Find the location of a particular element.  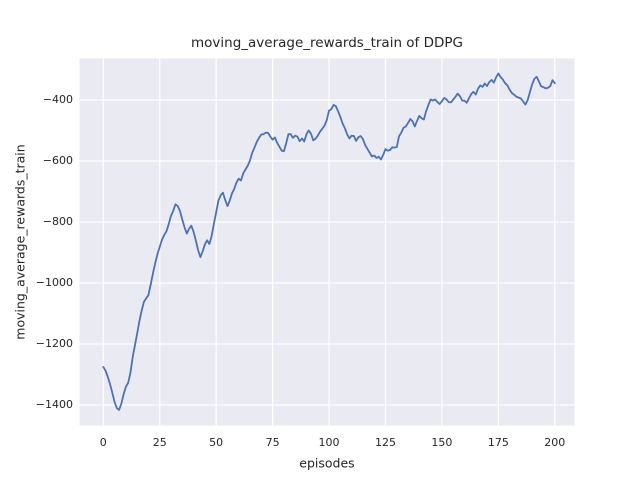

chart-title: moving_average_rewards_train of DDPG is located at coordinates (327, 43).